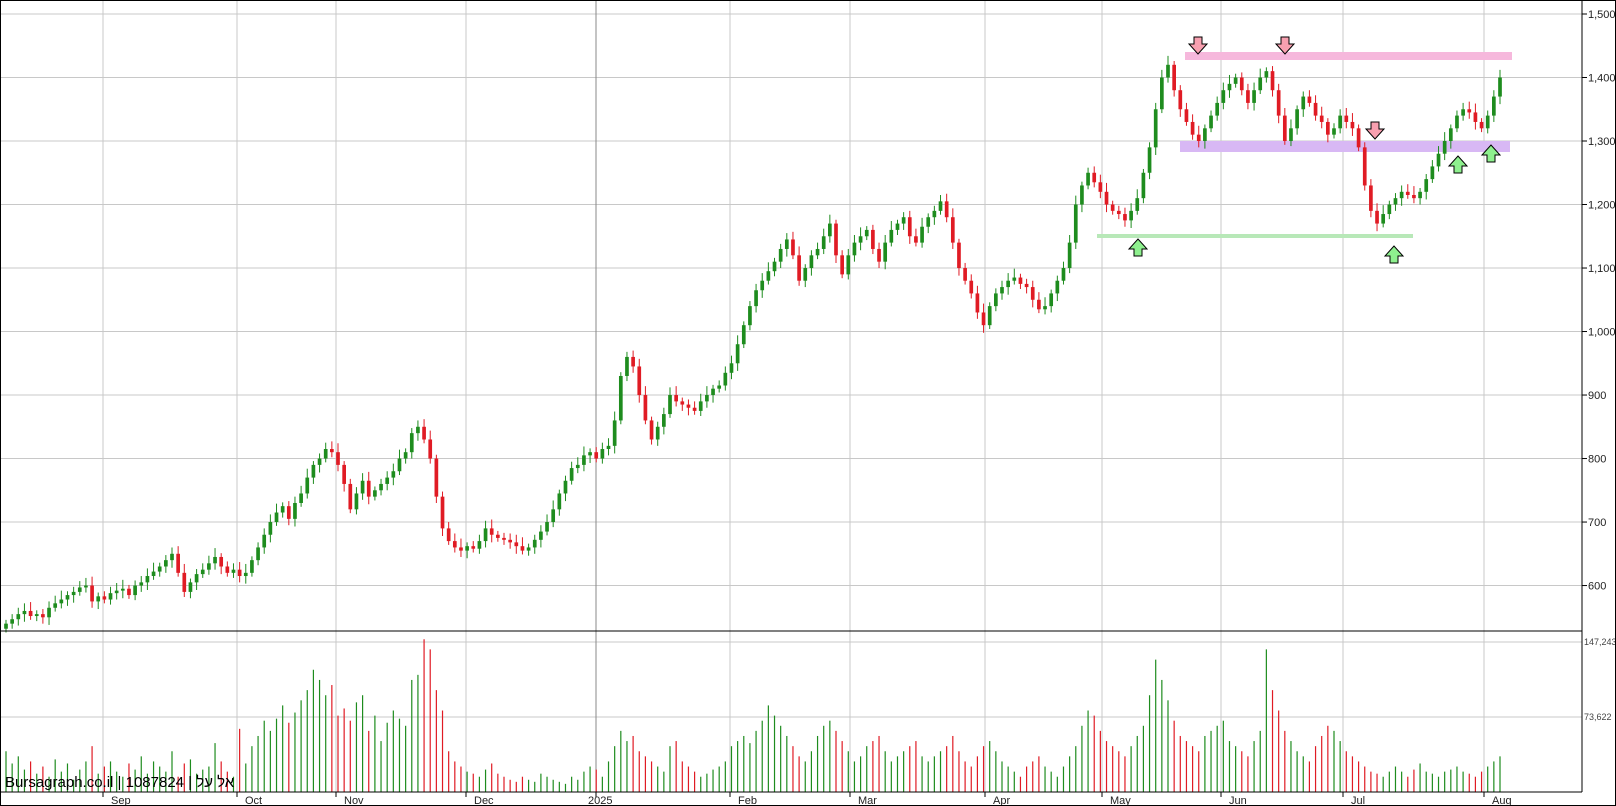  What do you see at coordinates (867, 800) in the screenshot?
I see `x-tick-label: Mar` at bounding box center [867, 800].